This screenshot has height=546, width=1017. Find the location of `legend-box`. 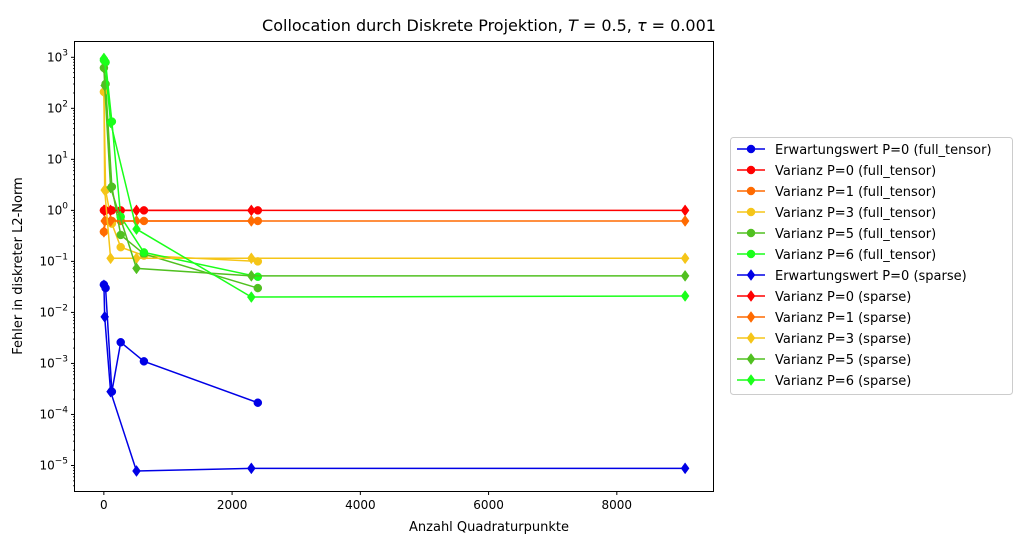

legend-box is located at coordinates (871, 266).